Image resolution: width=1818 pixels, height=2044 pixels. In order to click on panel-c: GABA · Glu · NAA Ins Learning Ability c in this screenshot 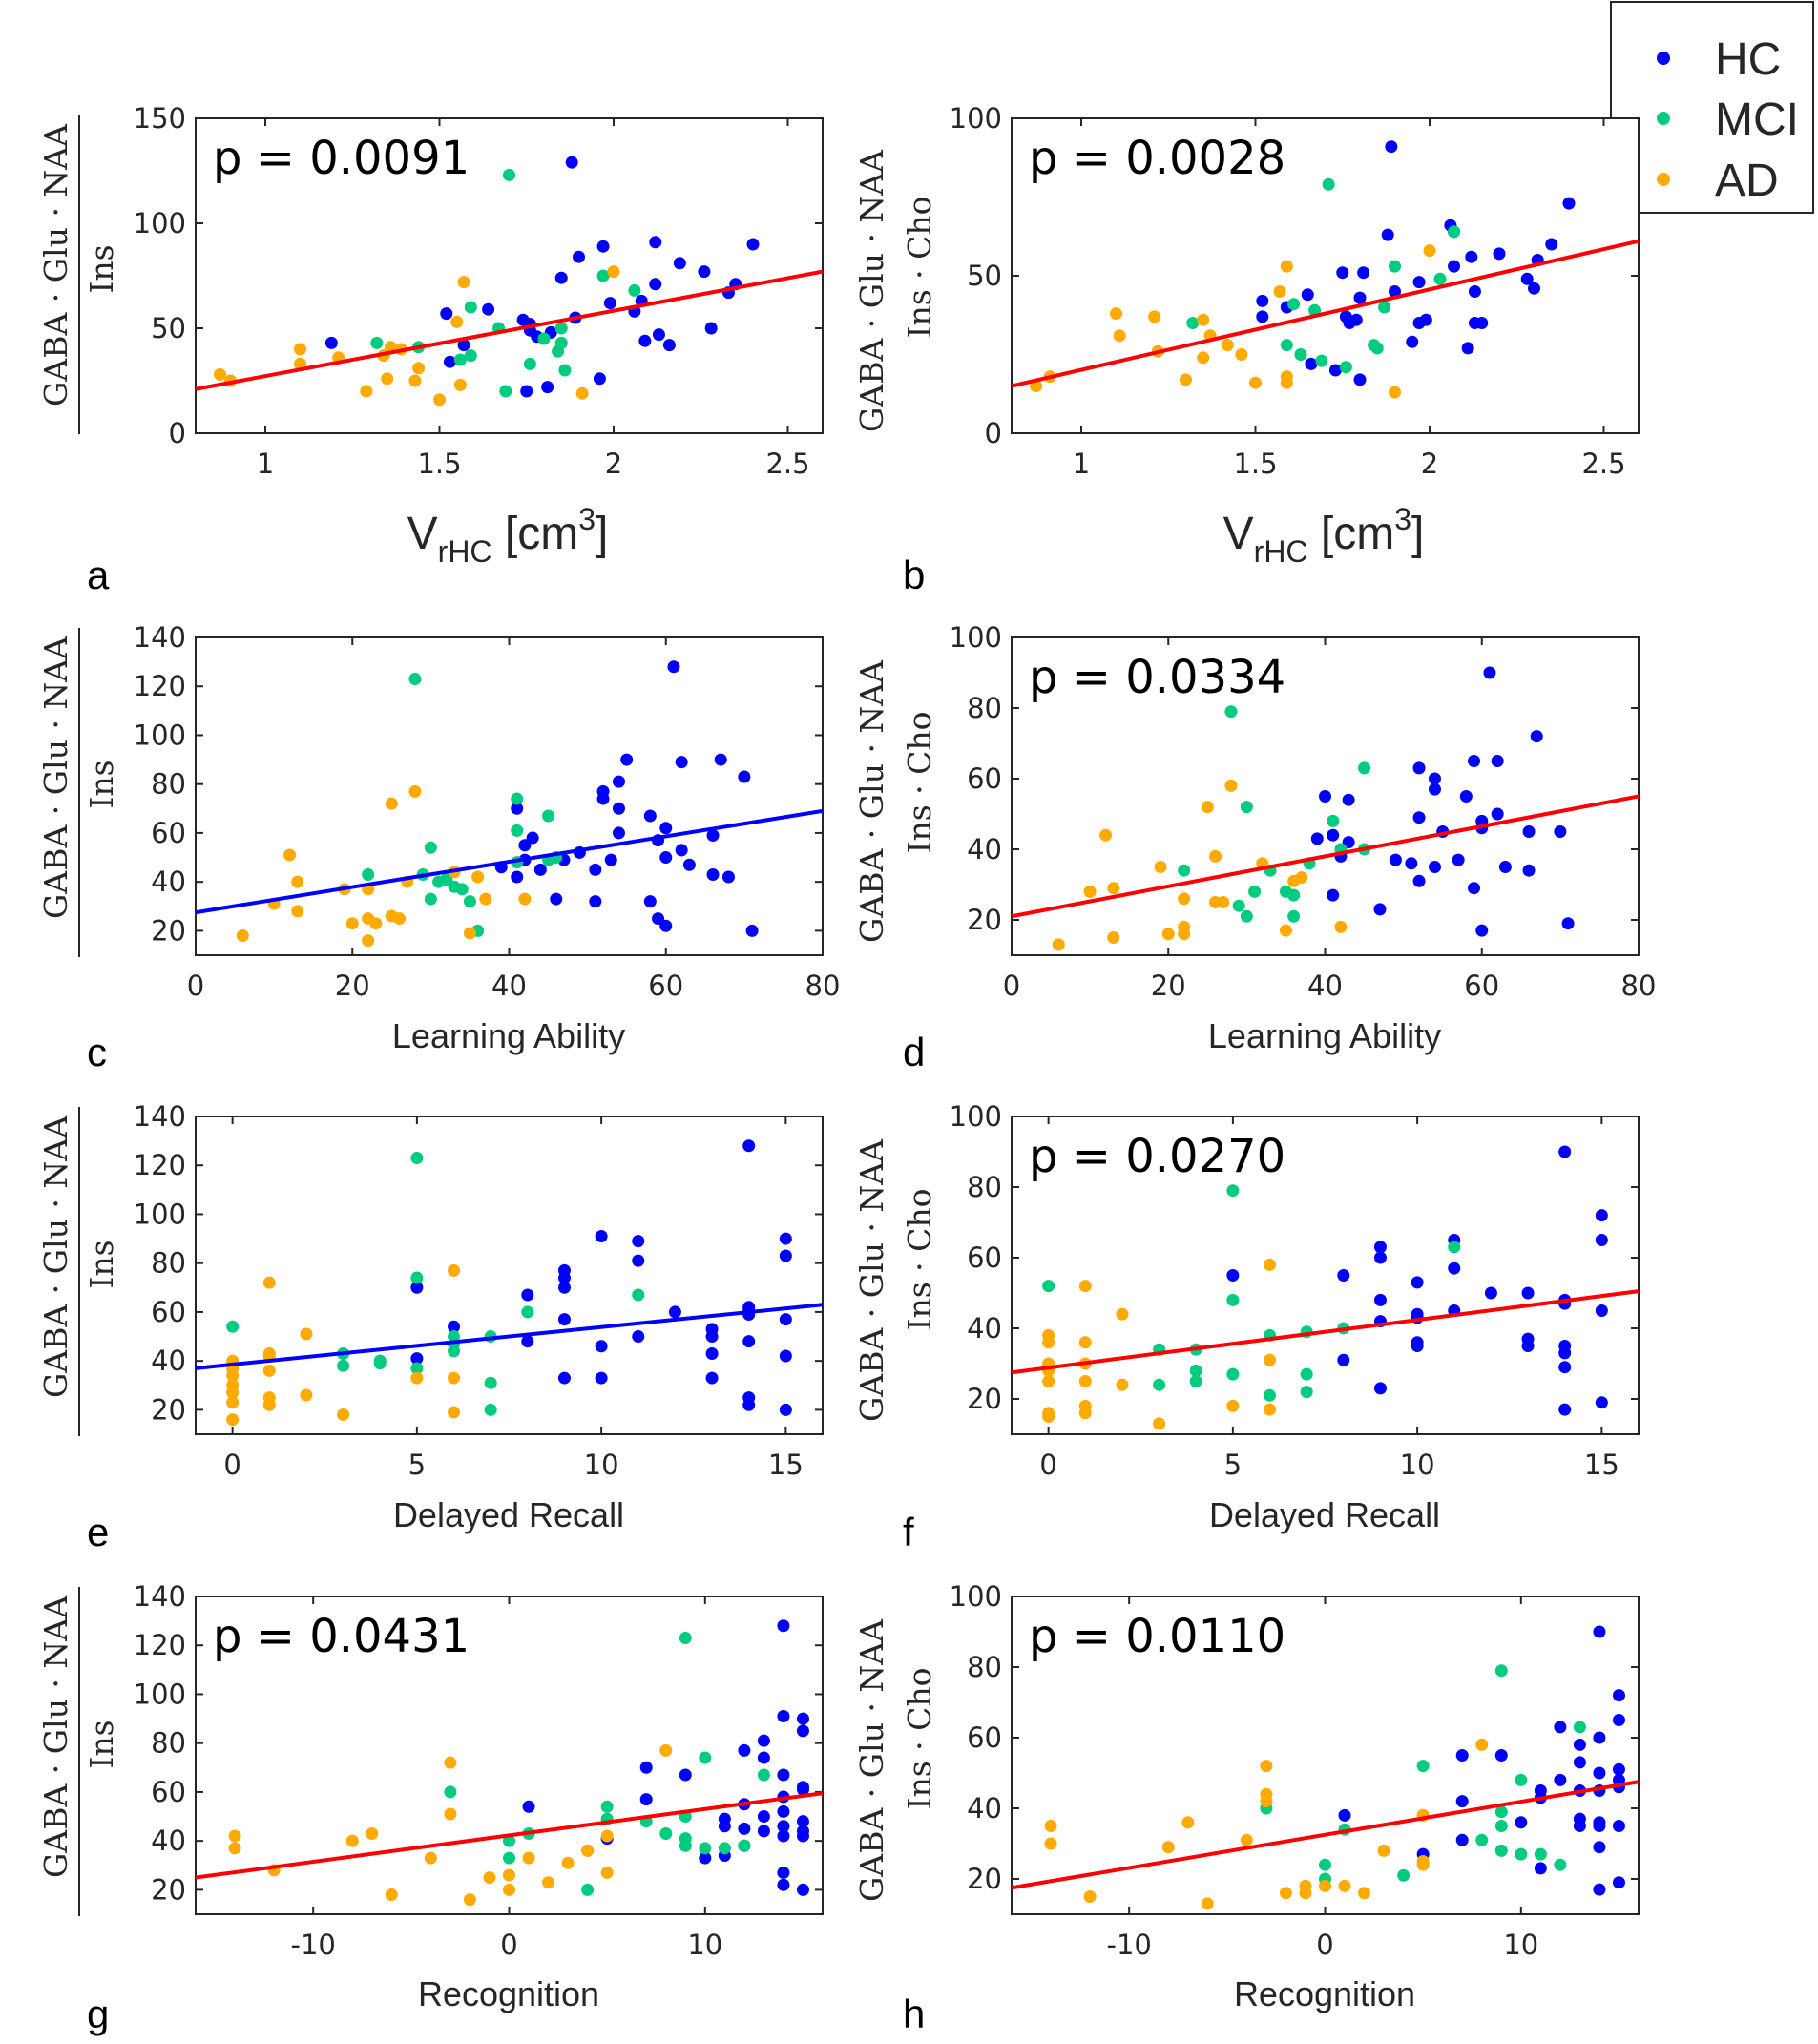, I will do `click(331, 851)`.